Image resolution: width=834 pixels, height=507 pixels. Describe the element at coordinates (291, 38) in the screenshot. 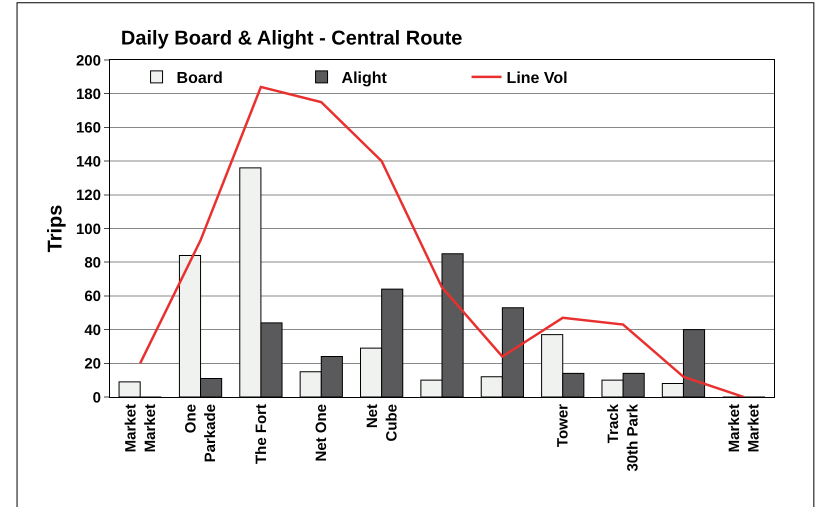

I see `chart-title: Daily Board & Alight - Central Route` at that location.